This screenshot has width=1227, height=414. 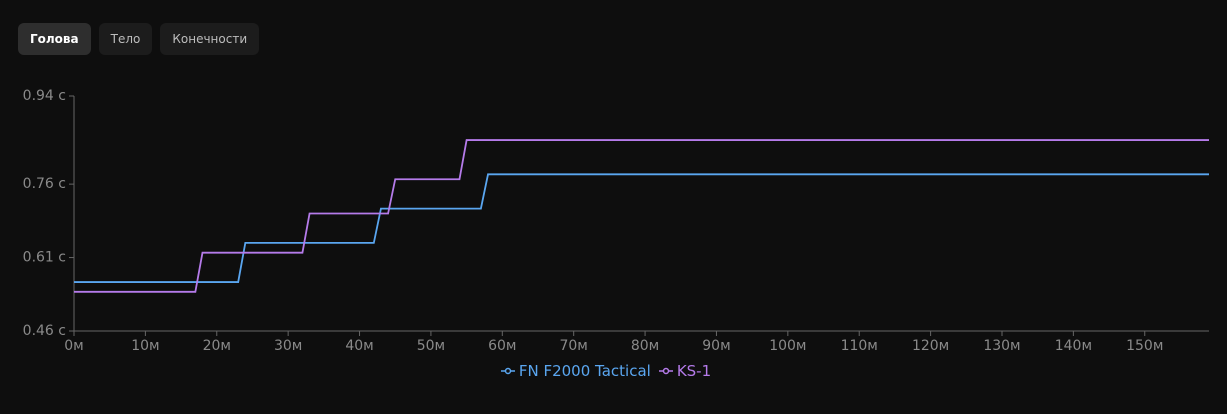 I want to click on tab-bar: Голова Тело Конечности, so click(x=139, y=39).